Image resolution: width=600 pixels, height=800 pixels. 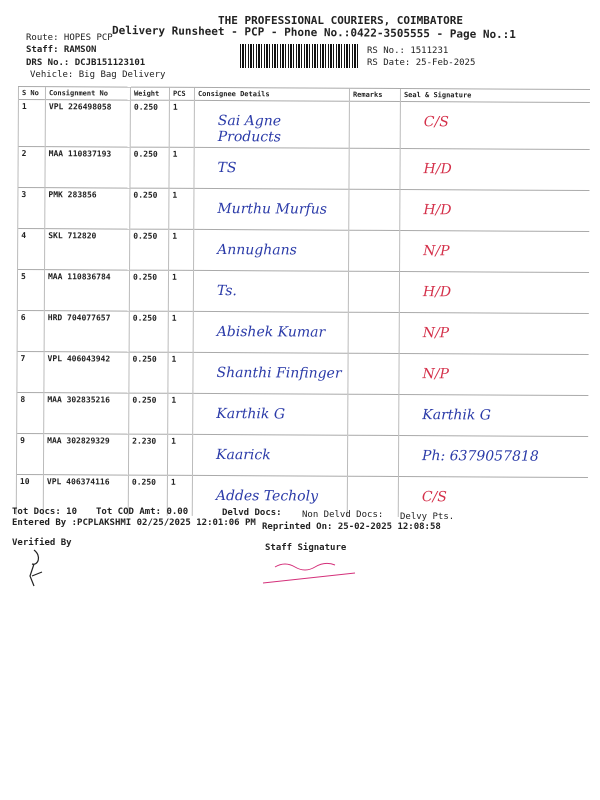 I want to click on weight: 2.230, so click(x=148, y=455).